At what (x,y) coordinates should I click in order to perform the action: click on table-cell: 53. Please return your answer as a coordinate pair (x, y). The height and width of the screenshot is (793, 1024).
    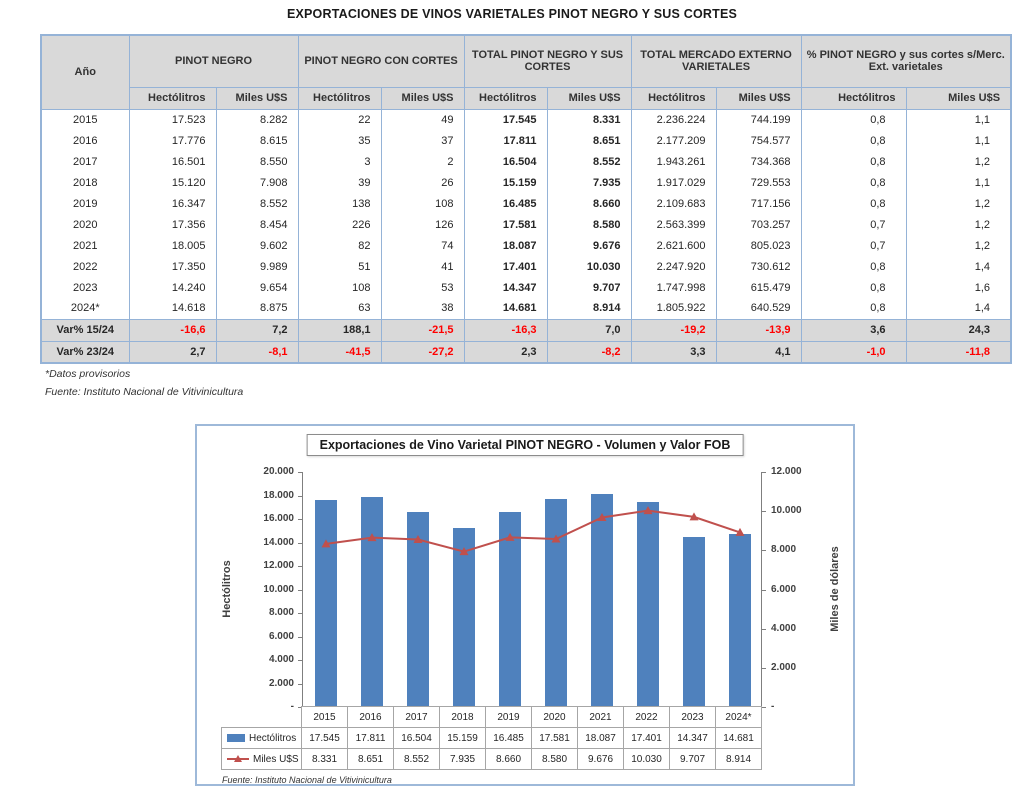
    Looking at the image, I should click on (422, 287).